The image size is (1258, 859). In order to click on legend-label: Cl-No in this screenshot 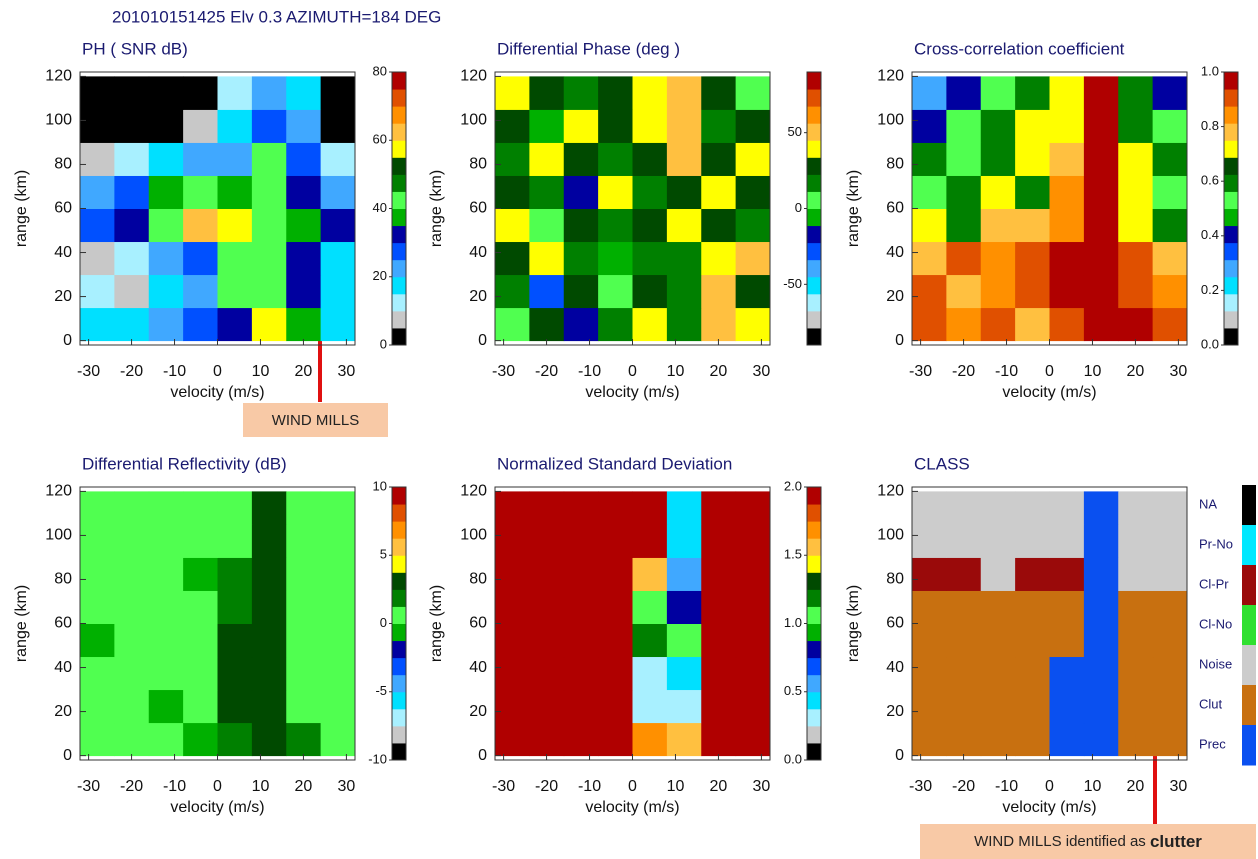, I will do `click(1215, 623)`.